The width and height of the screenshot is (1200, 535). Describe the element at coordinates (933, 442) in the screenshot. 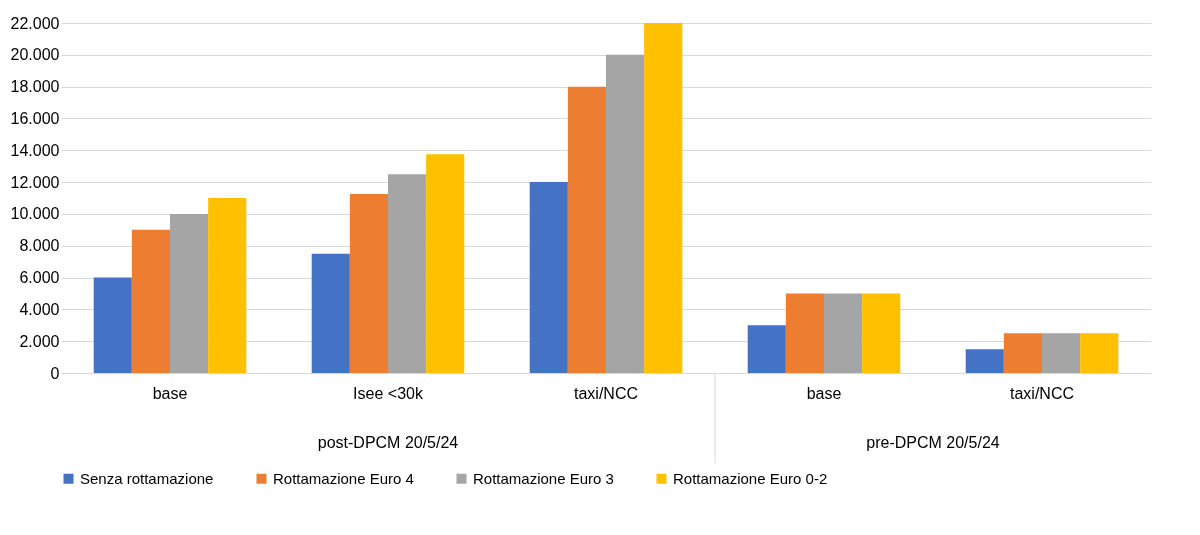

I see `text: pre-DPCM 20/5/24` at that location.